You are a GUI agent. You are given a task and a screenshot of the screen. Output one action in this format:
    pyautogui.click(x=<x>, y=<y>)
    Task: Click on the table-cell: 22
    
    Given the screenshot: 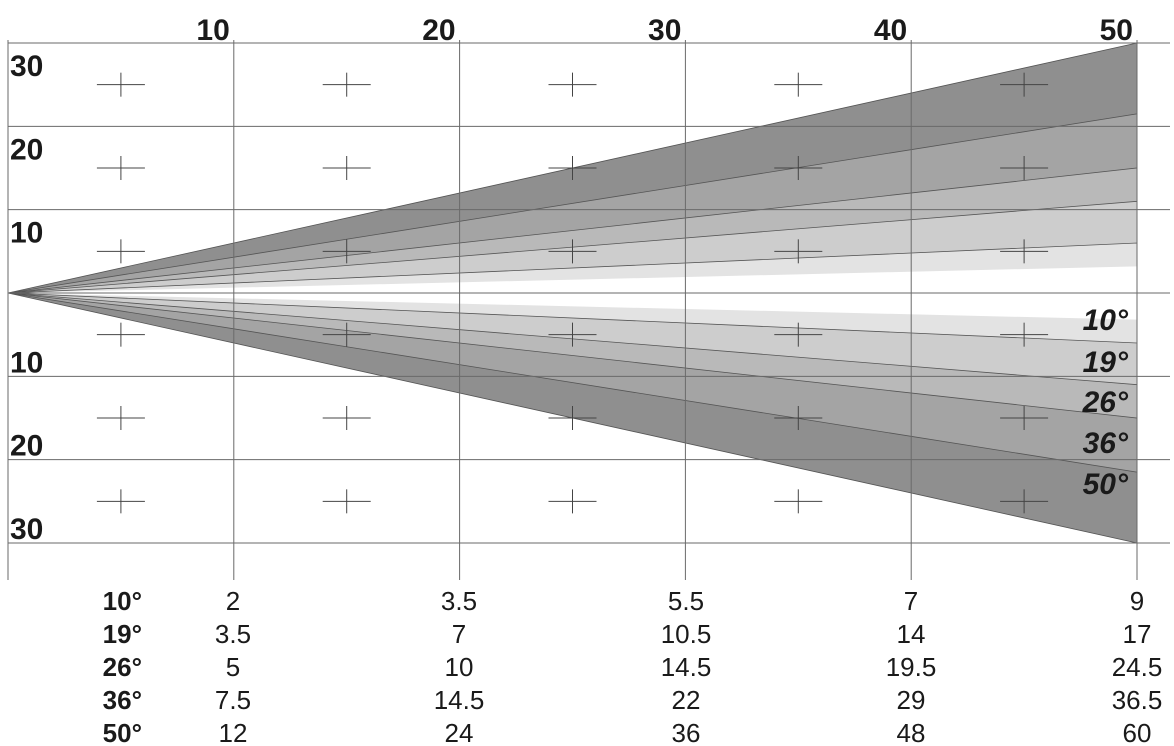 What is the action you would take?
    pyautogui.click(x=686, y=700)
    